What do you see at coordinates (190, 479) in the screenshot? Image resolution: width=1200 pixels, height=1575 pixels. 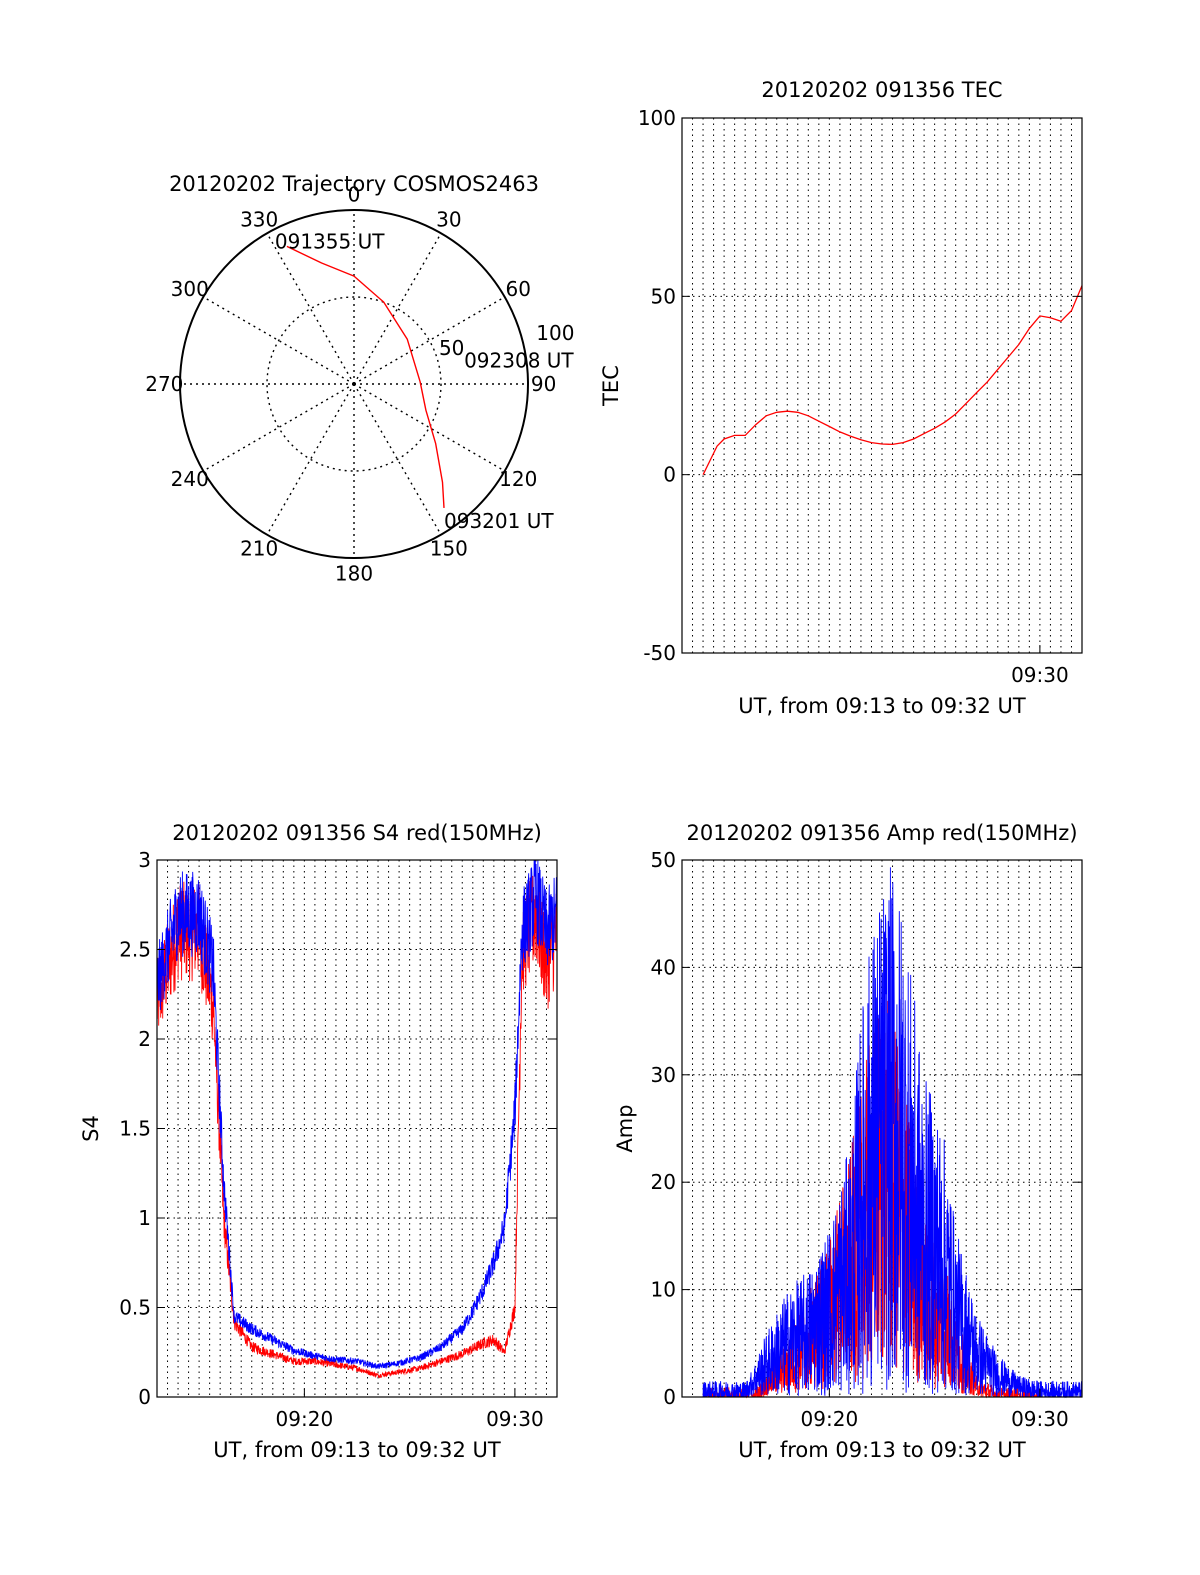 I see `angle-label: 240` at bounding box center [190, 479].